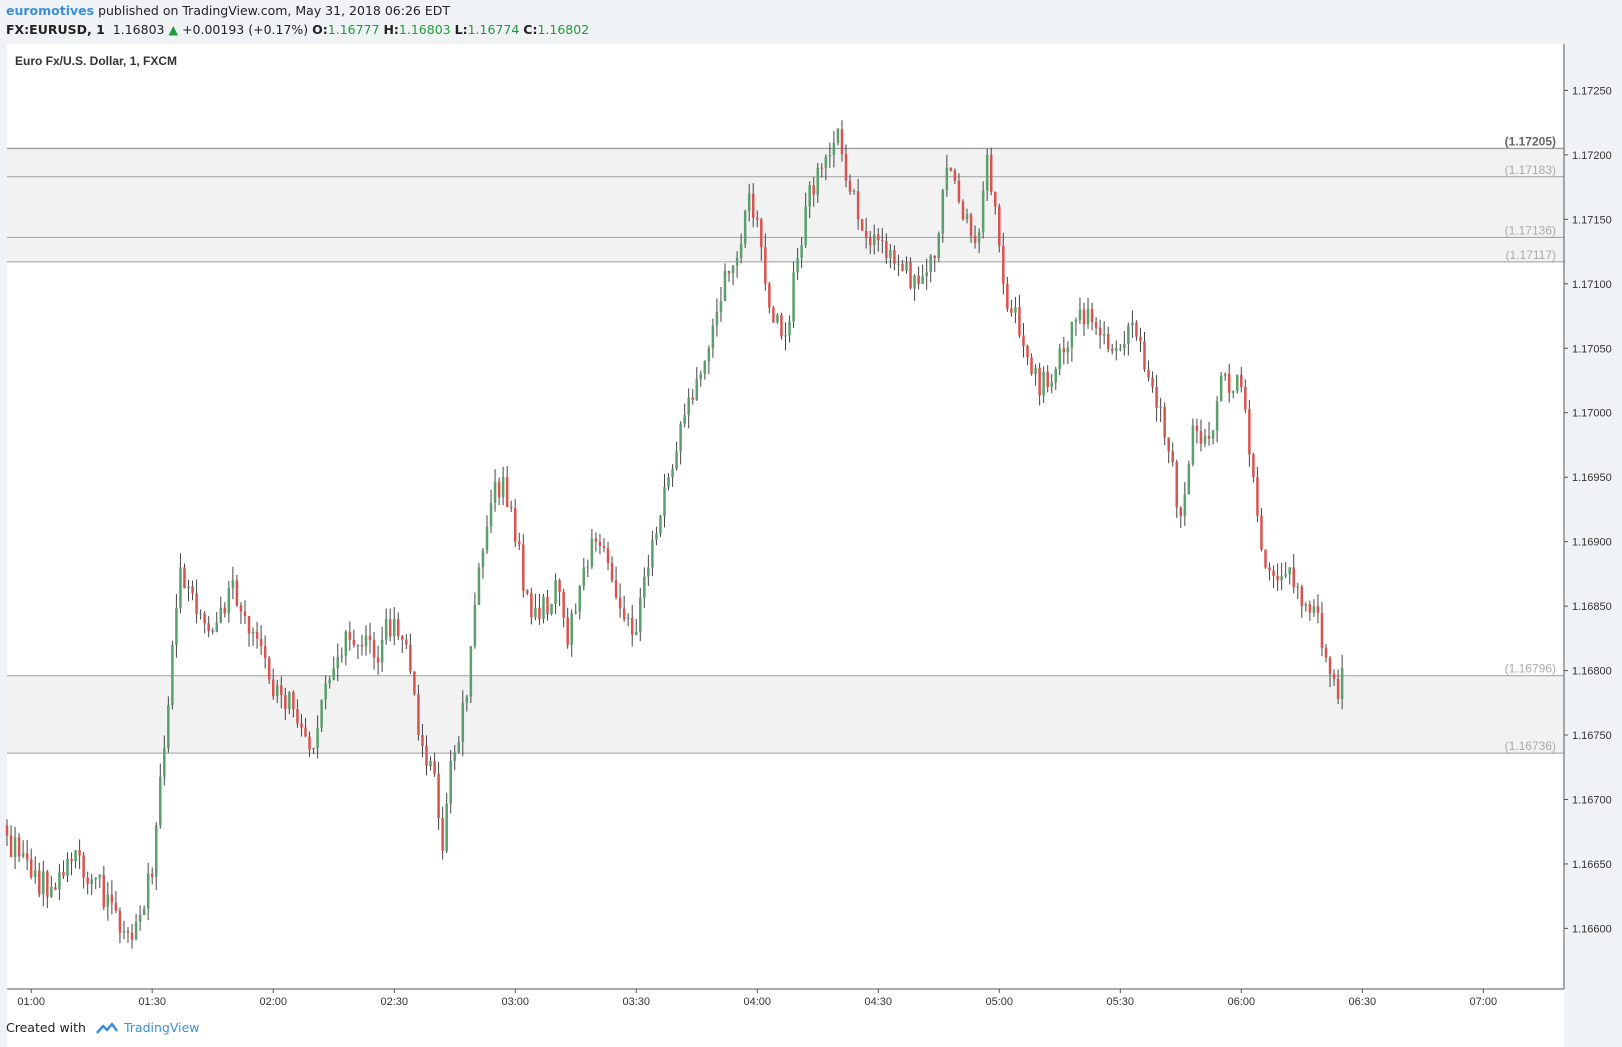  What do you see at coordinates (161, 1027) in the screenshot?
I see `tradingview-brand: TradingView` at bounding box center [161, 1027].